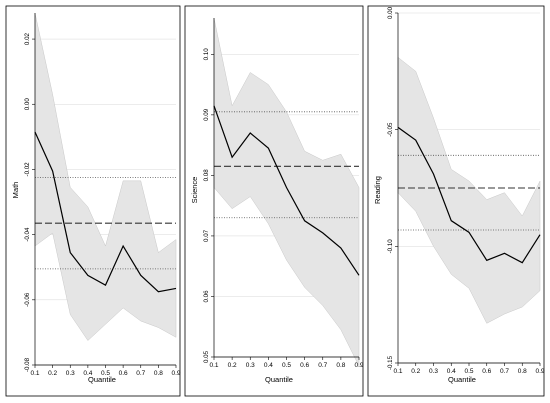 The image size is (550, 403). What do you see at coordinates (451, 371) in the screenshot?
I see `reading-x-tick-label-3: 0.4` at bounding box center [451, 371].